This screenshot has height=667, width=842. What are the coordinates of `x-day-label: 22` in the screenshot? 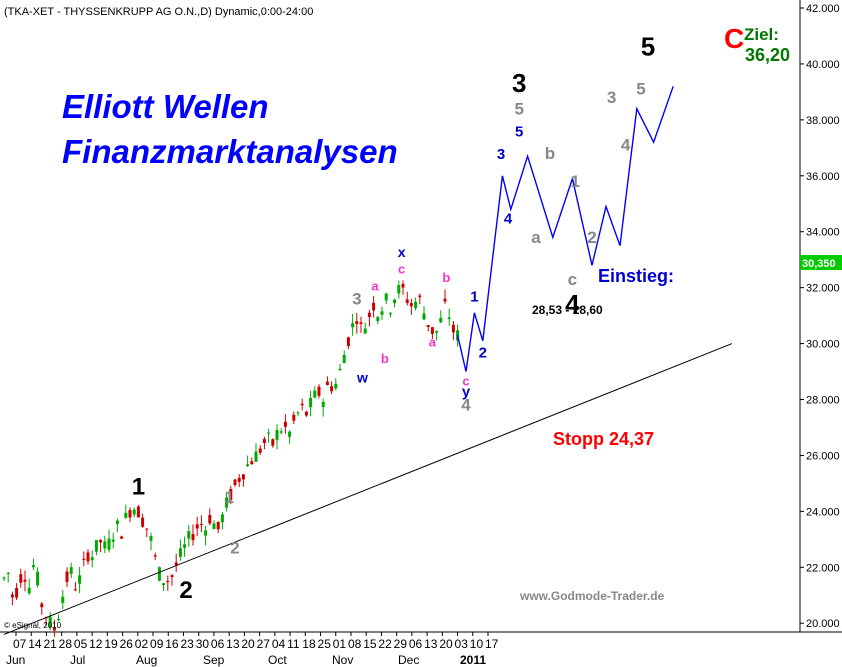 It's located at (385, 644).